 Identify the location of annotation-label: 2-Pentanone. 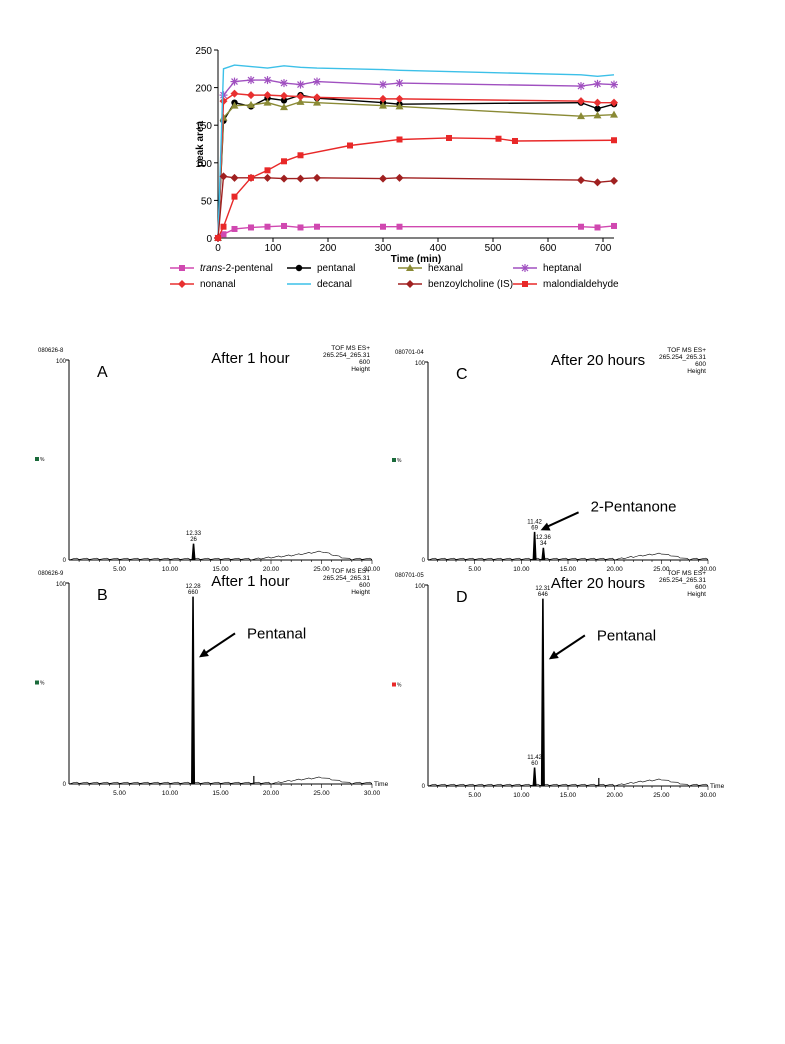
(634, 506).